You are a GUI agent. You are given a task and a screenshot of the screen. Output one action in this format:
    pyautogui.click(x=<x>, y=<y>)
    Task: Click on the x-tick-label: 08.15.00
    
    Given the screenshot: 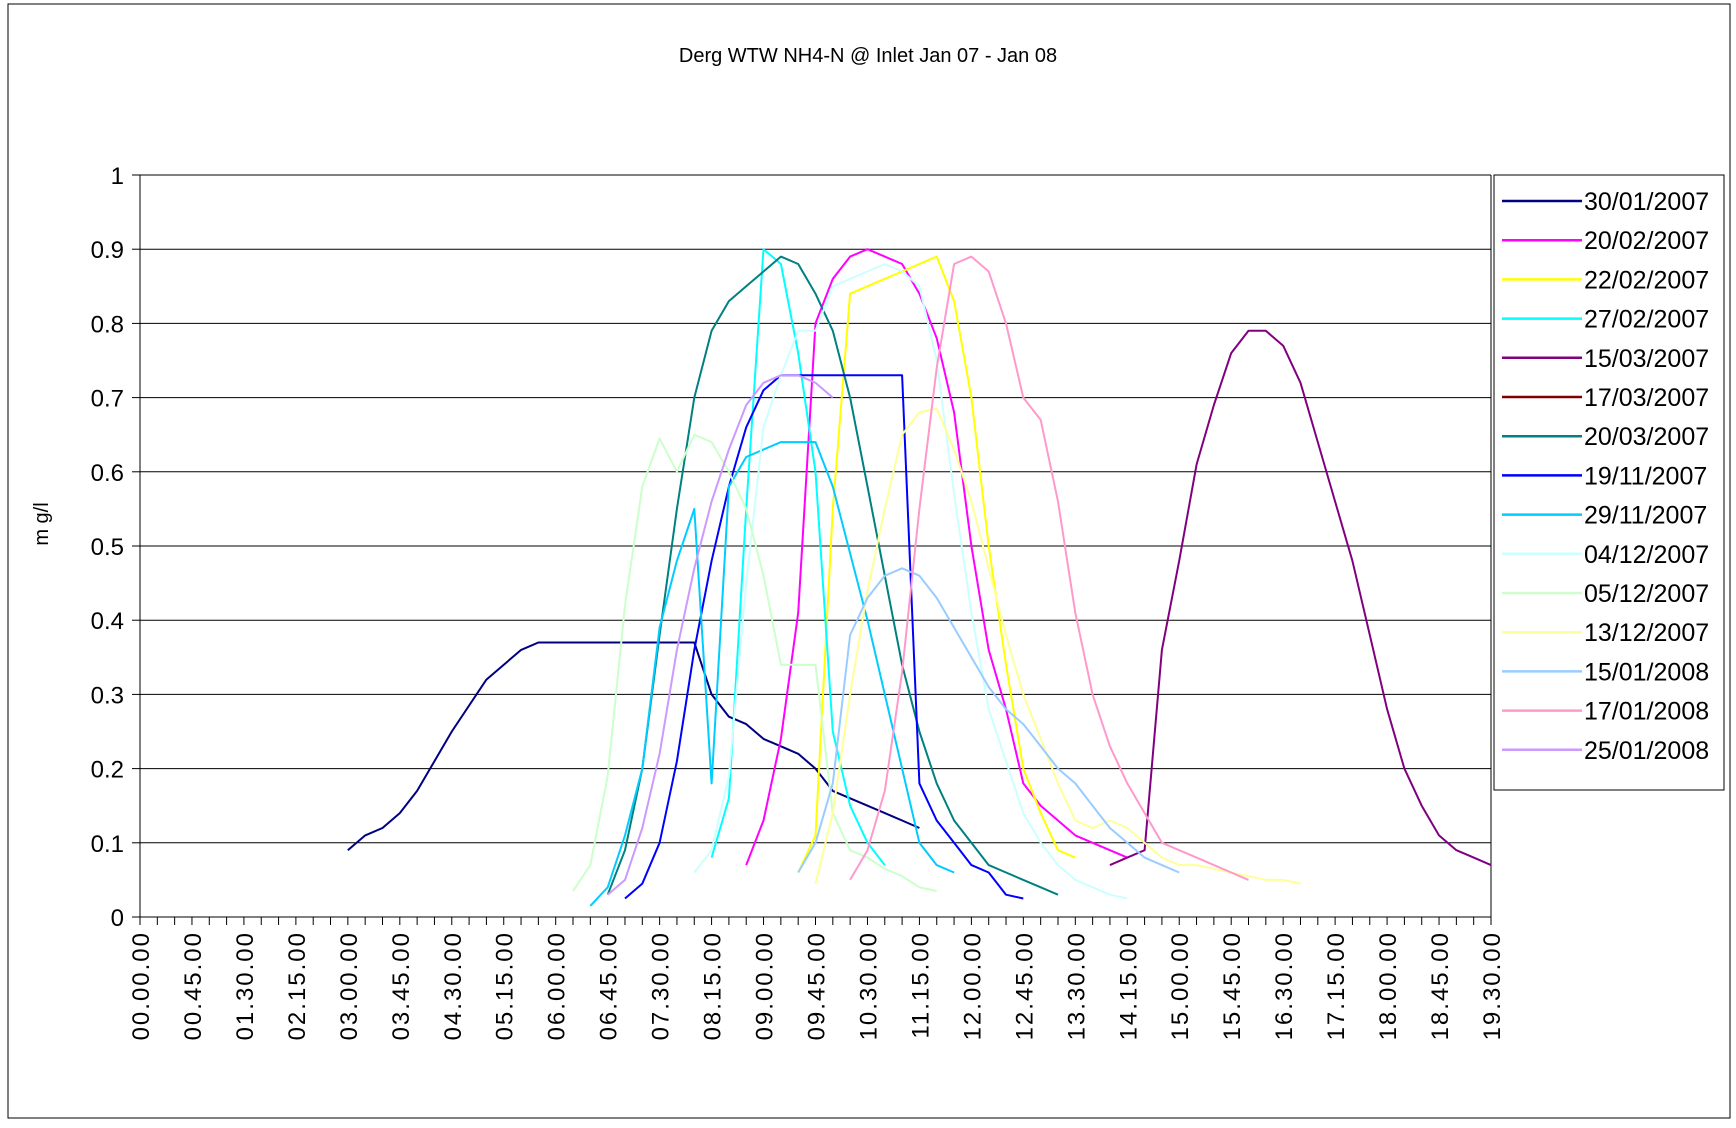 What is the action you would take?
    pyautogui.click(x=713, y=985)
    